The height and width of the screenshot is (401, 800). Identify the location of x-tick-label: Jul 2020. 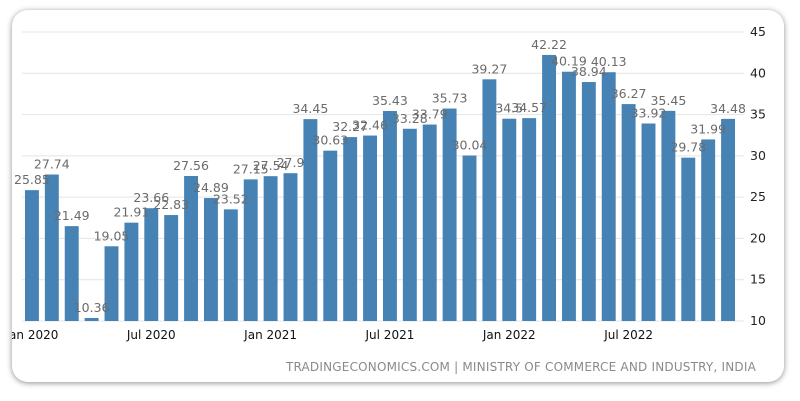
(151, 335).